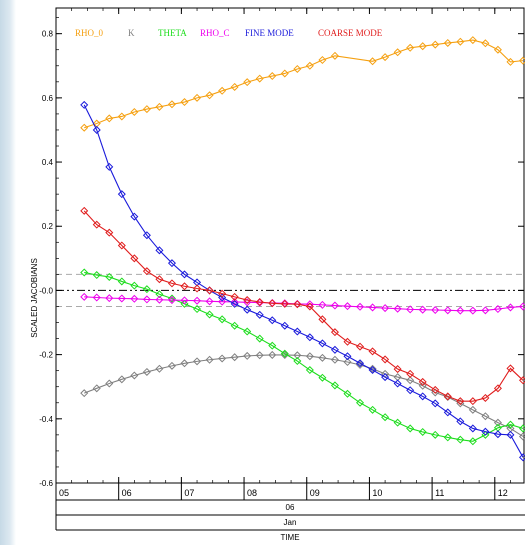  What do you see at coordinates (439, 493) in the screenshot?
I see `x-tick-label: 11` at bounding box center [439, 493].